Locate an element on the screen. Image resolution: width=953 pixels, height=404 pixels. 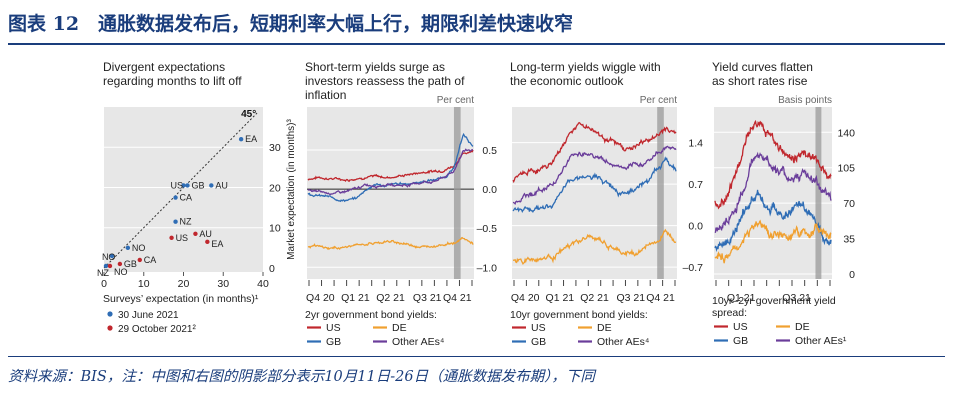
y-tick-label-short: –1.0 is located at coordinates (487, 268).